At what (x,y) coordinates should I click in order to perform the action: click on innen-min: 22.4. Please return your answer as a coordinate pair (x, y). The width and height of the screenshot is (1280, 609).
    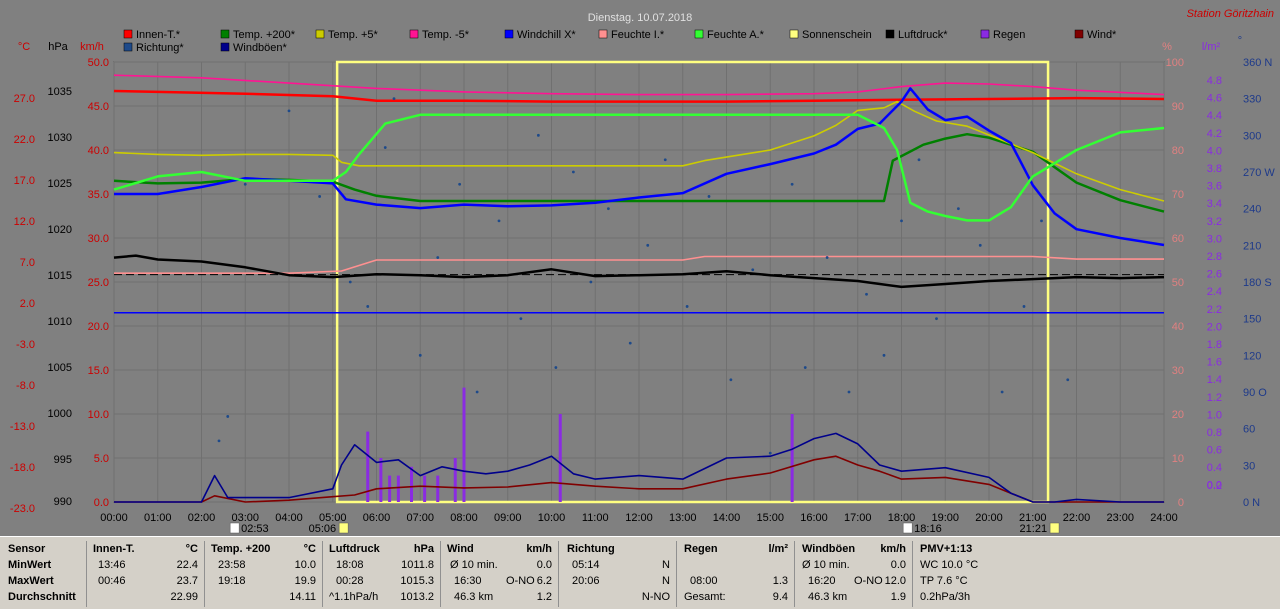
    Looking at the image, I should click on (187, 565).